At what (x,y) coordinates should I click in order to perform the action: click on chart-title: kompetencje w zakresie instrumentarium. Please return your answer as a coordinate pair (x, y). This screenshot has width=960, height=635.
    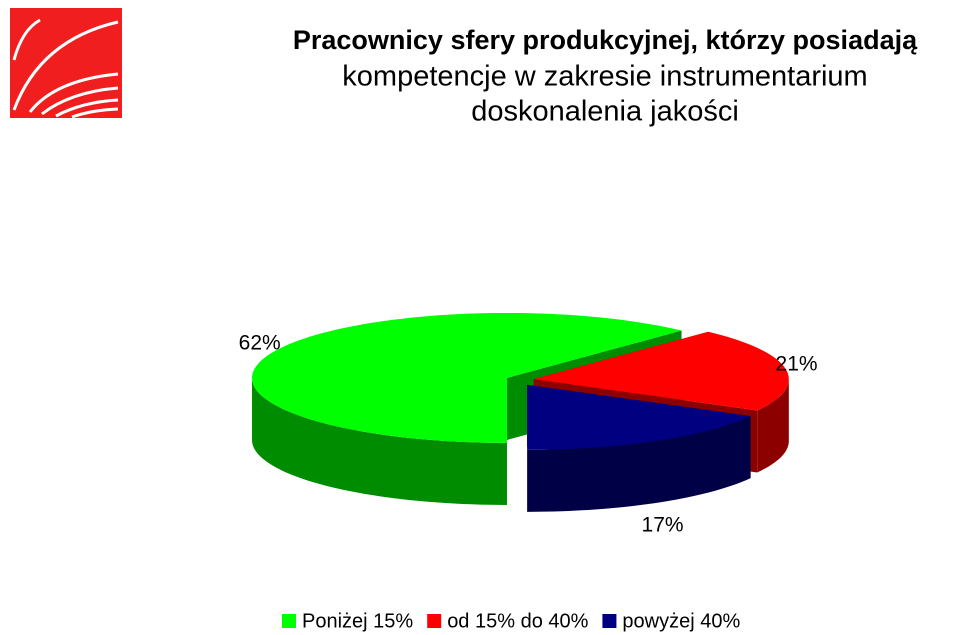
    Looking at the image, I should click on (604, 77).